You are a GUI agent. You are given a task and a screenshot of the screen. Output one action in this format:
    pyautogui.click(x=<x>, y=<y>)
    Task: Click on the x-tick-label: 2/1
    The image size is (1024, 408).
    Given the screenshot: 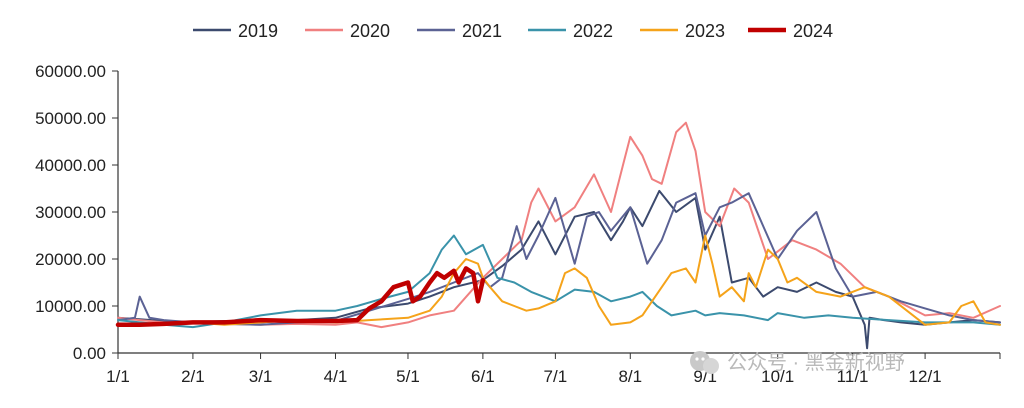 What is the action you would take?
    pyautogui.click(x=193, y=376)
    